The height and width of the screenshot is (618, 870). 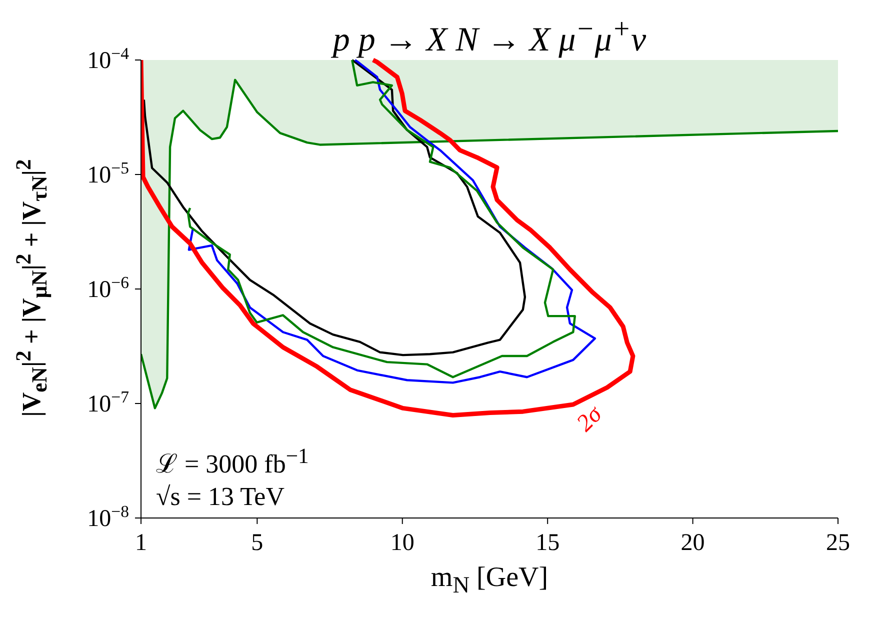 I want to click on annotation: √s = 13 TeV, so click(x=221, y=496).